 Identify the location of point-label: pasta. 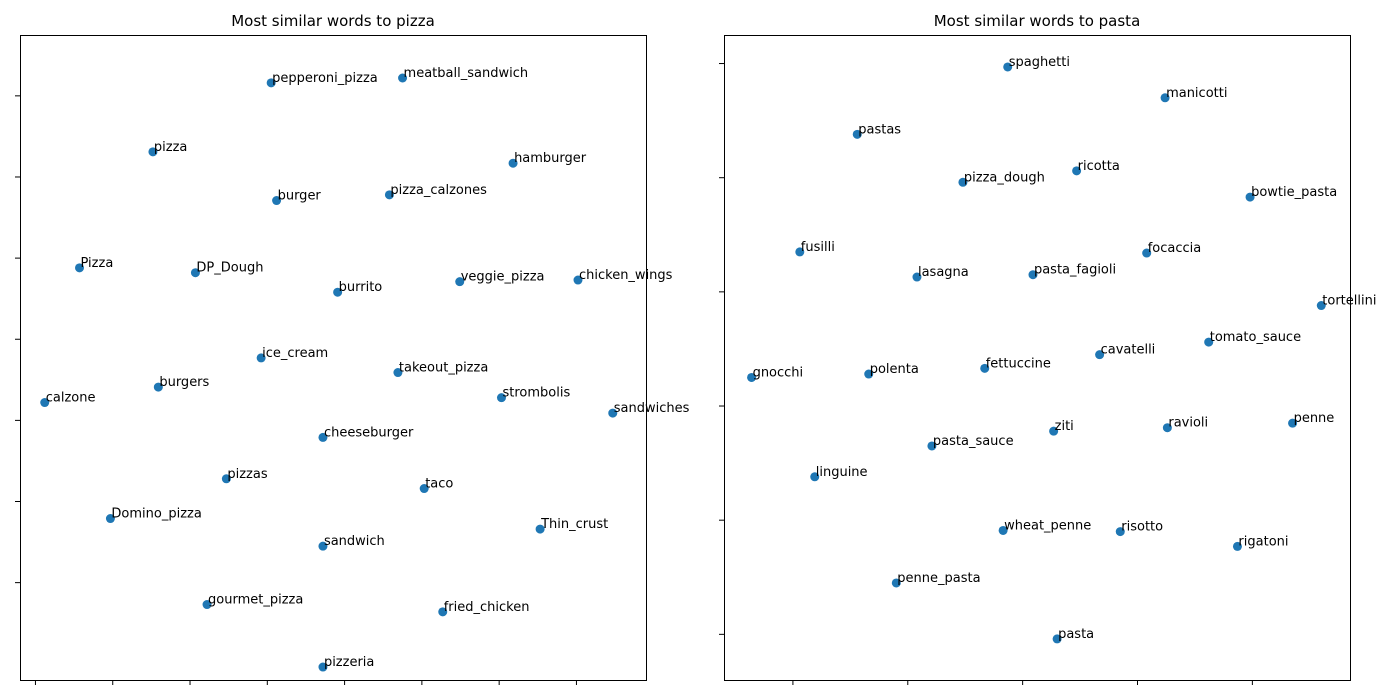
(1076, 634).